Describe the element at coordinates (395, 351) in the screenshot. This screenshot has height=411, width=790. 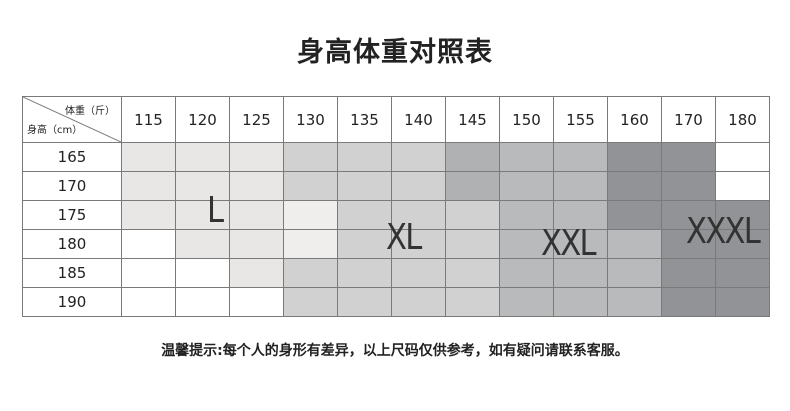
I see `tip-note: 温馨提示:每个人的身形有差异，以上尺码仅供参考，如有疑问请联系客服。` at that location.